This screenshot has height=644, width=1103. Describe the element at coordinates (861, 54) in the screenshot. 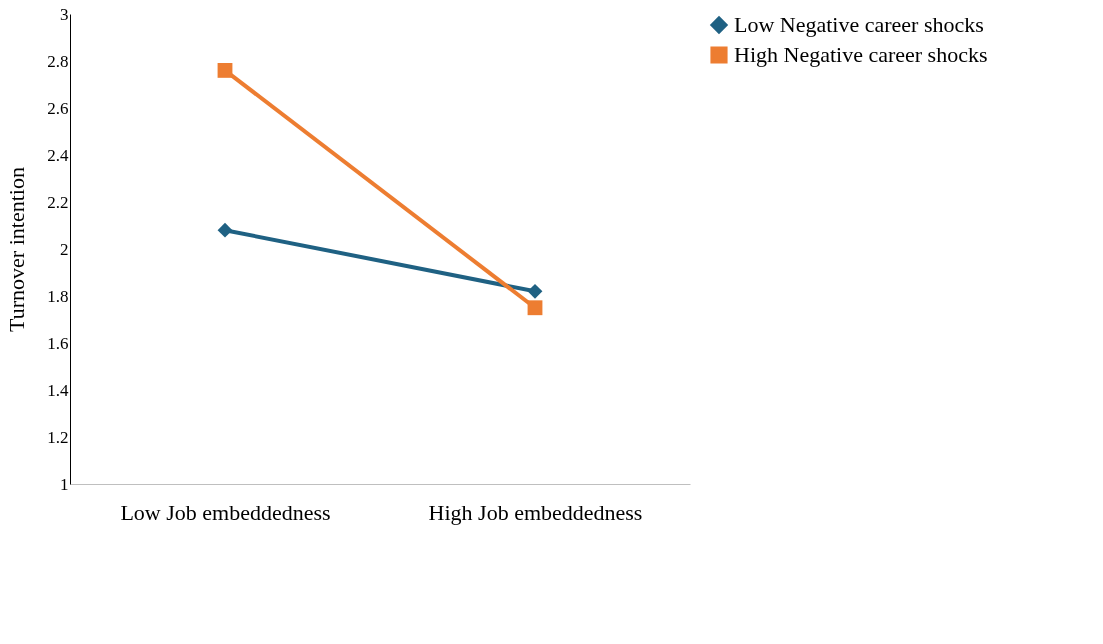

I see `legend-label: High Negative career shocks` at that location.